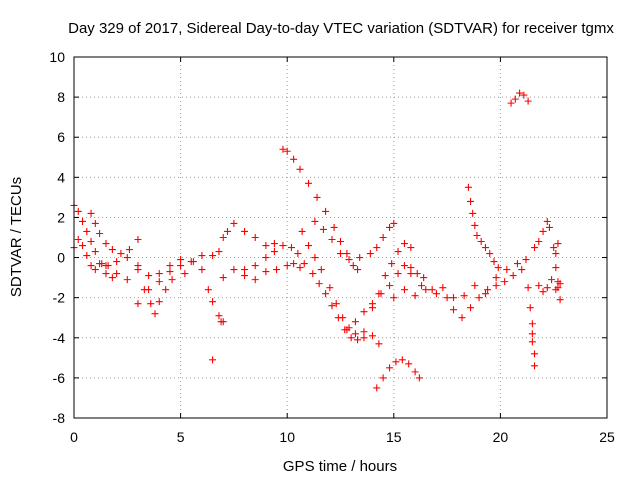  I want to click on series-arc-p, so click(468, 279).